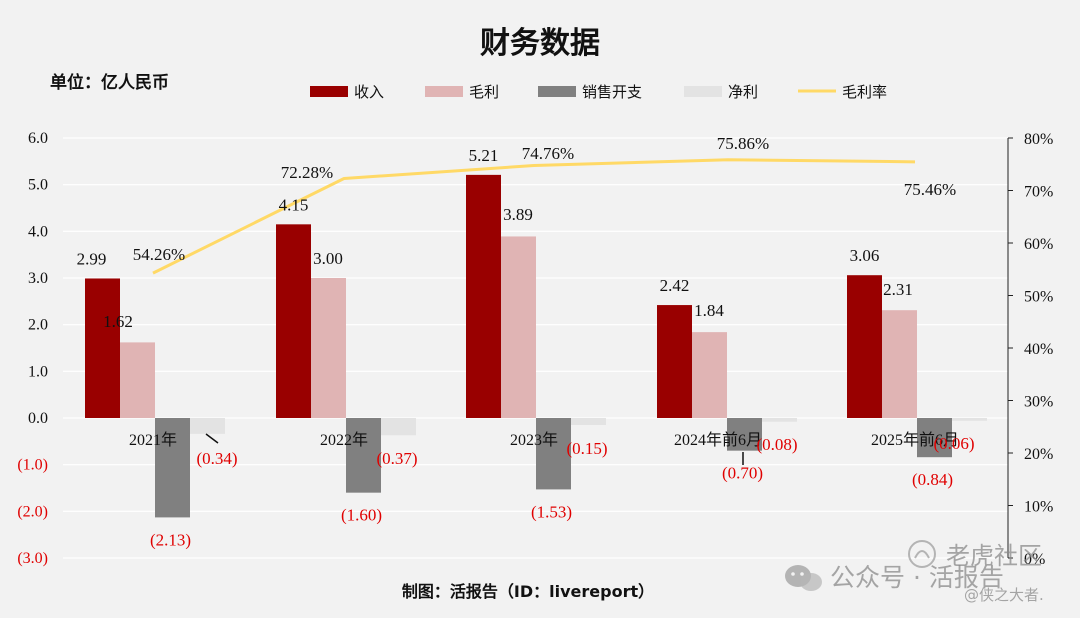 This screenshot has height=618, width=1080. What do you see at coordinates (1034, 559) in the screenshot?
I see `y-right-tick-label: 0%` at bounding box center [1034, 559].